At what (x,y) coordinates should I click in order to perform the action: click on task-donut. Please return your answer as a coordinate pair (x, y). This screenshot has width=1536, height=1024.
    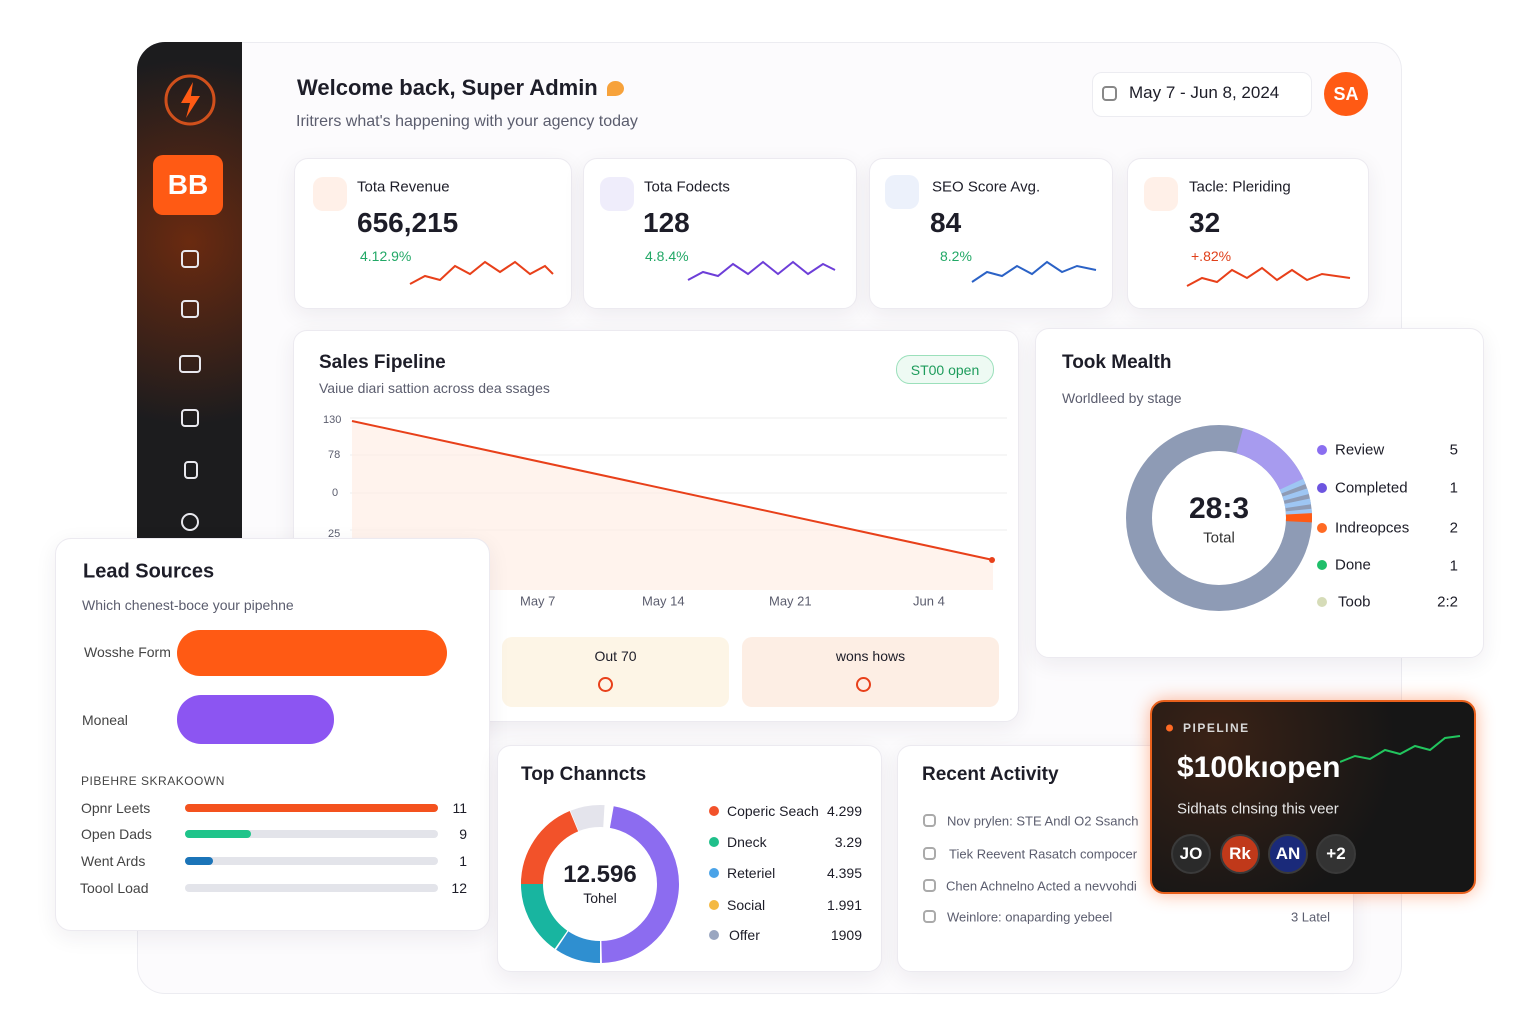
    Looking at the image, I should click on (1219, 518).